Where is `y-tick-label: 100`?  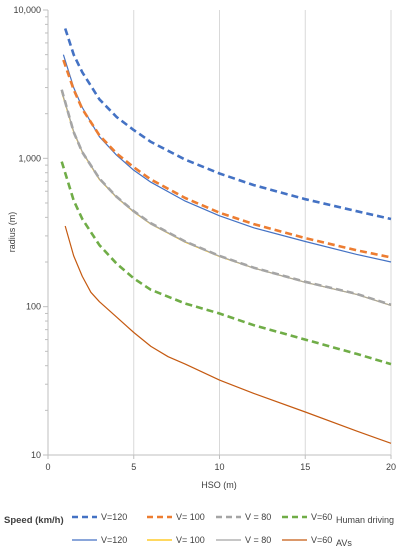
y-tick-label: 100 is located at coordinates (33, 307).